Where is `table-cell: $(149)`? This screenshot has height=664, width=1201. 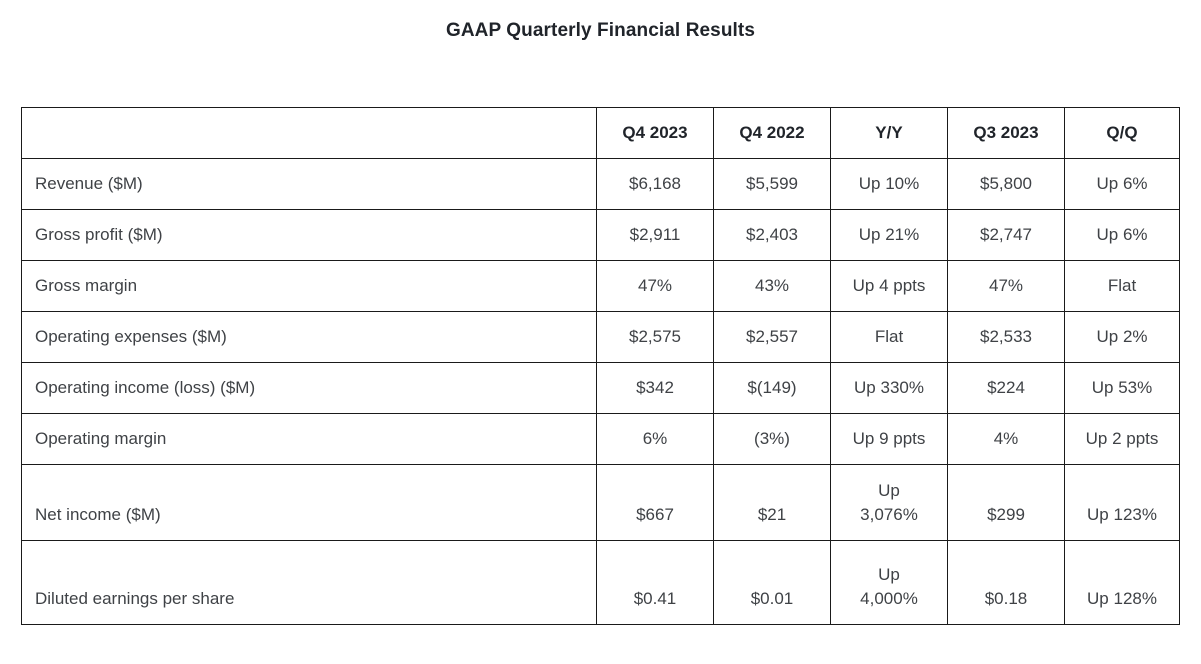 table-cell: $(149) is located at coordinates (772, 388).